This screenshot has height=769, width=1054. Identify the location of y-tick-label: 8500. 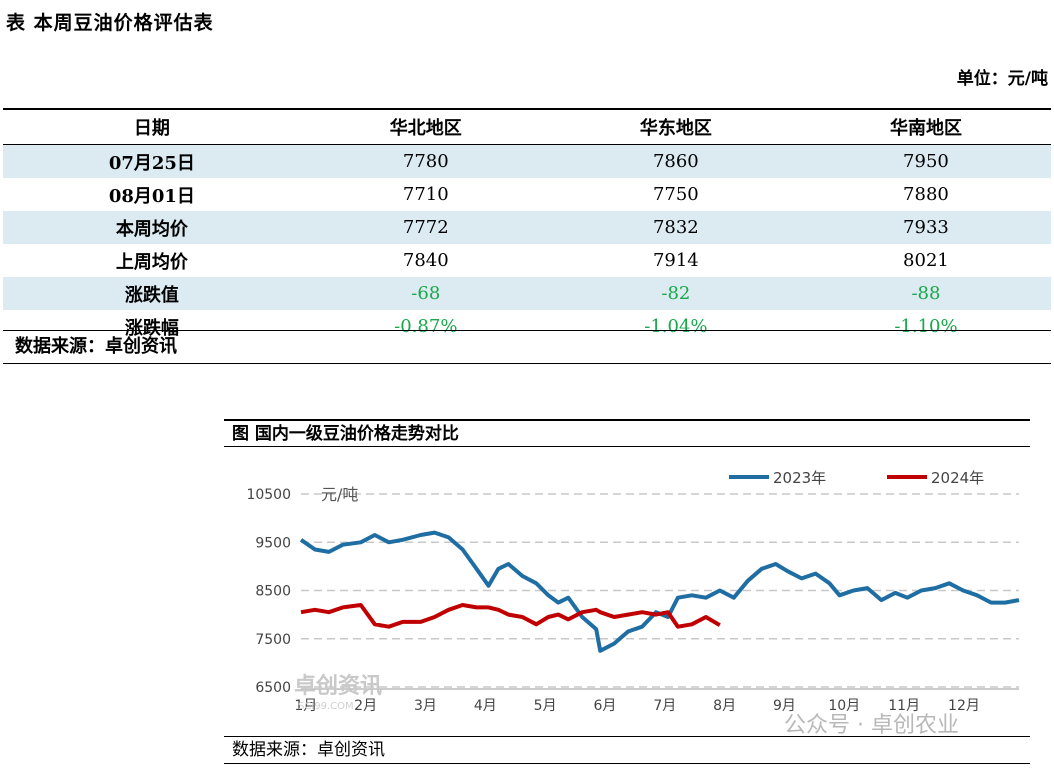
(273, 592).